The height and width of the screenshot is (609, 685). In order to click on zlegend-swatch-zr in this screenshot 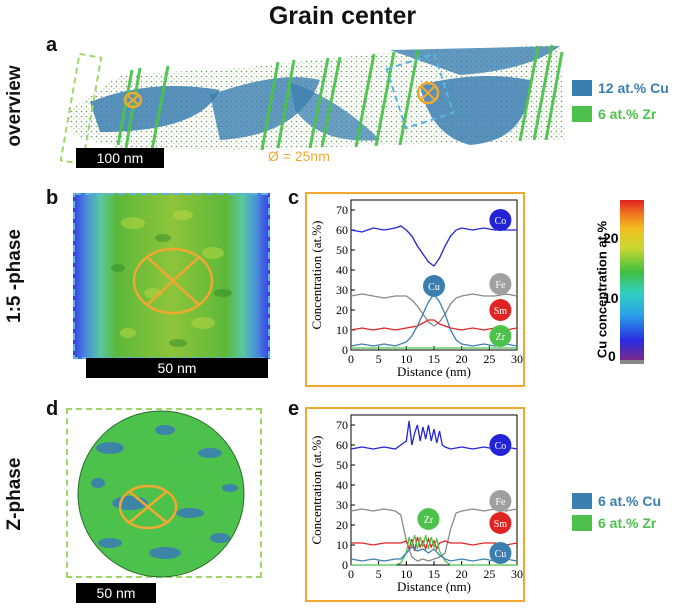, I will do `click(582, 523)`.